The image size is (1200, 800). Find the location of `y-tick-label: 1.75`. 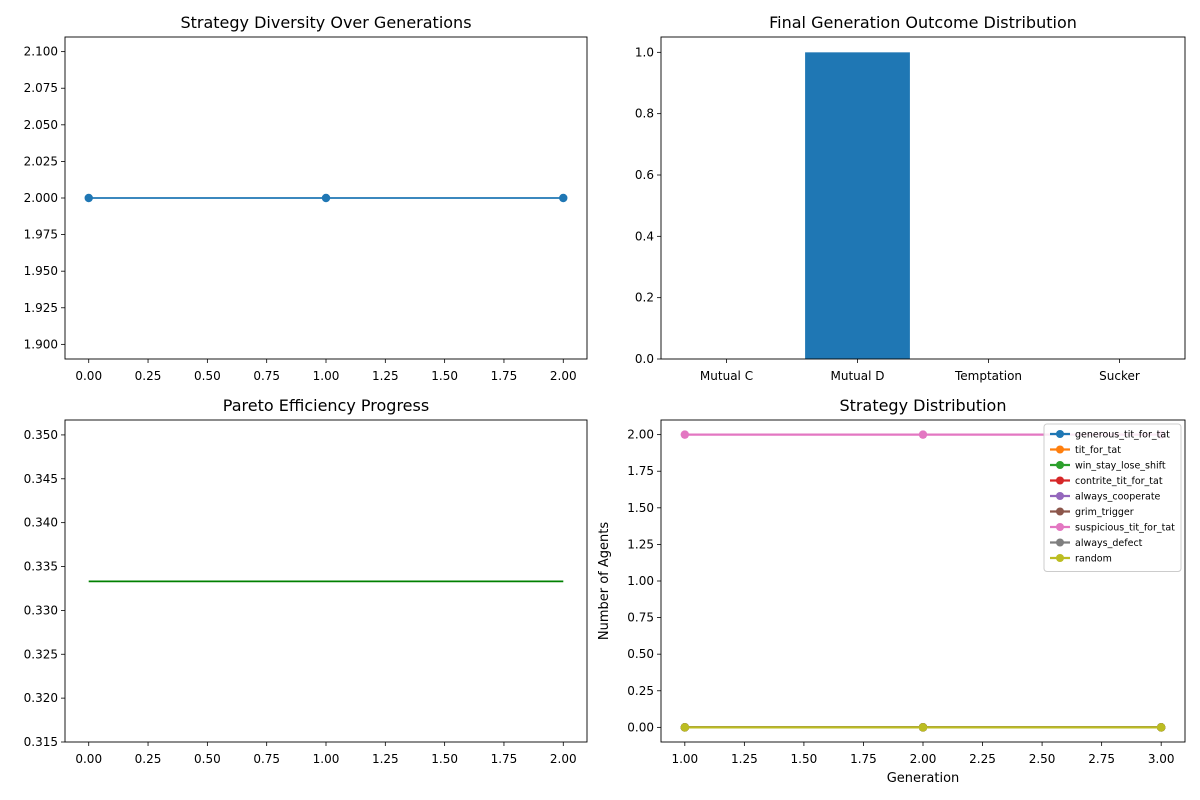

y-tick-label: 1.75 is located at coordinates (640, 471).